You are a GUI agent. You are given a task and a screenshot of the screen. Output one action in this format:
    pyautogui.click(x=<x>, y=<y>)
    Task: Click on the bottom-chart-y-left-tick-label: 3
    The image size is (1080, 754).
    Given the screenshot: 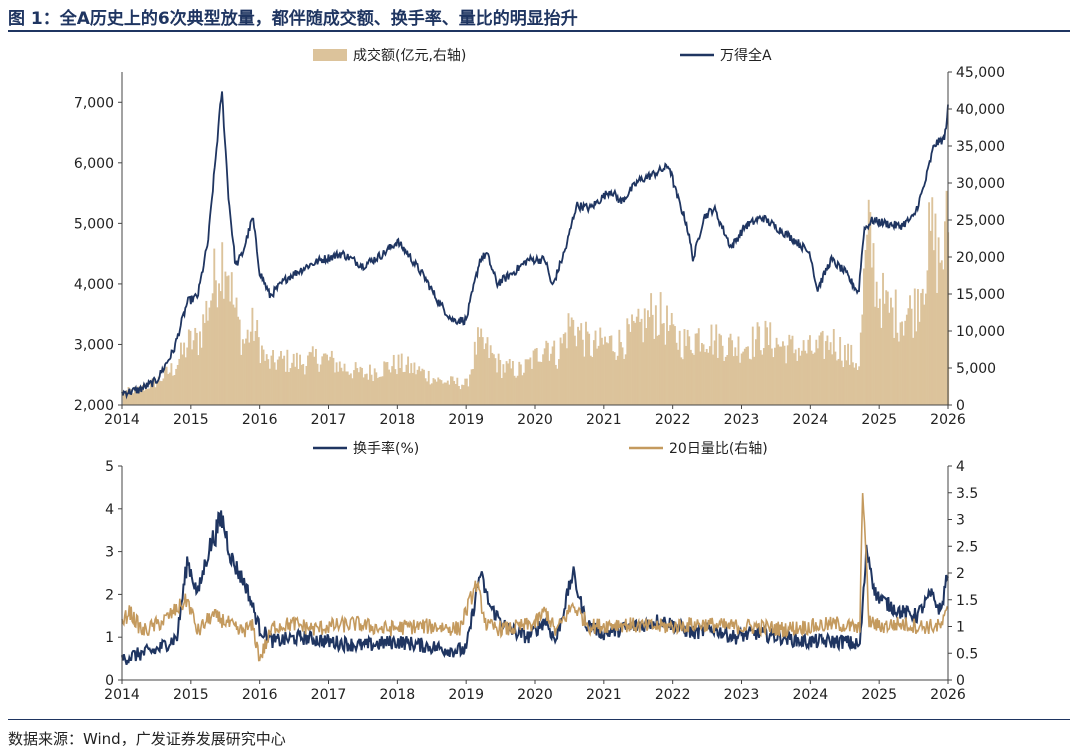 What is the action you would take?
    pyautogui.click(x=109, y=553)
    